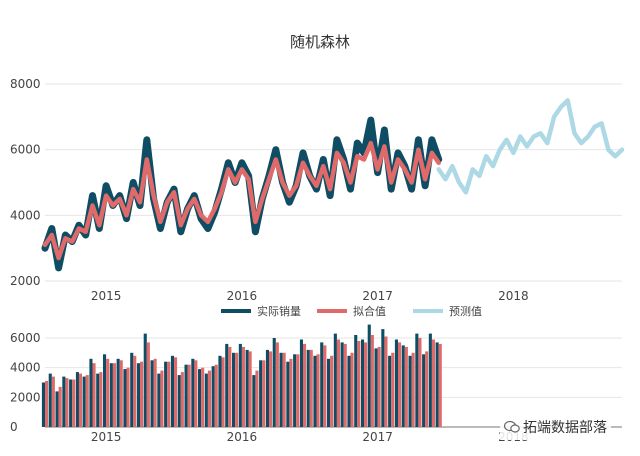  I want to click on legend-label: 实际销量, so click(279, 311).